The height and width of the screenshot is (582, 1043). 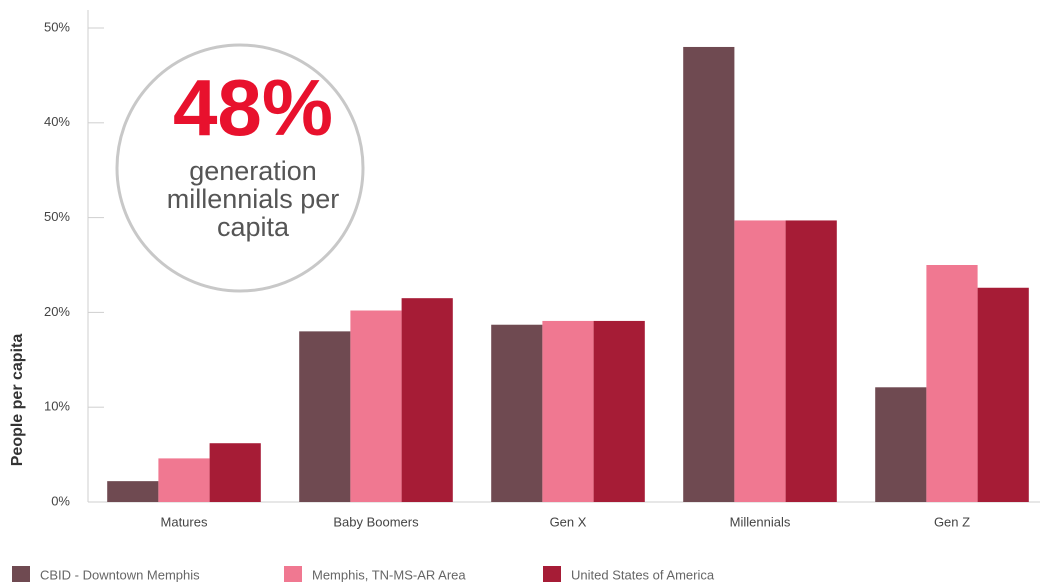 What do you see at coordinates (643, 574) in the screenshot?
I see `legend-label: United States of America` at bounding box center [643, 574].